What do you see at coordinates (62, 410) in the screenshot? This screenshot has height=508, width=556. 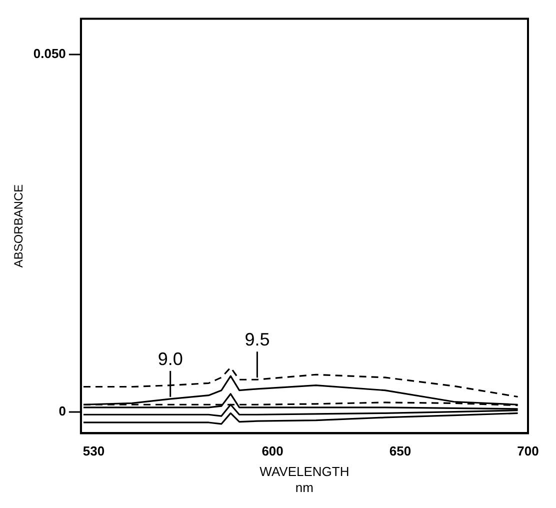 I see `y-tick-label: 0` at bounding box center [62, 410].